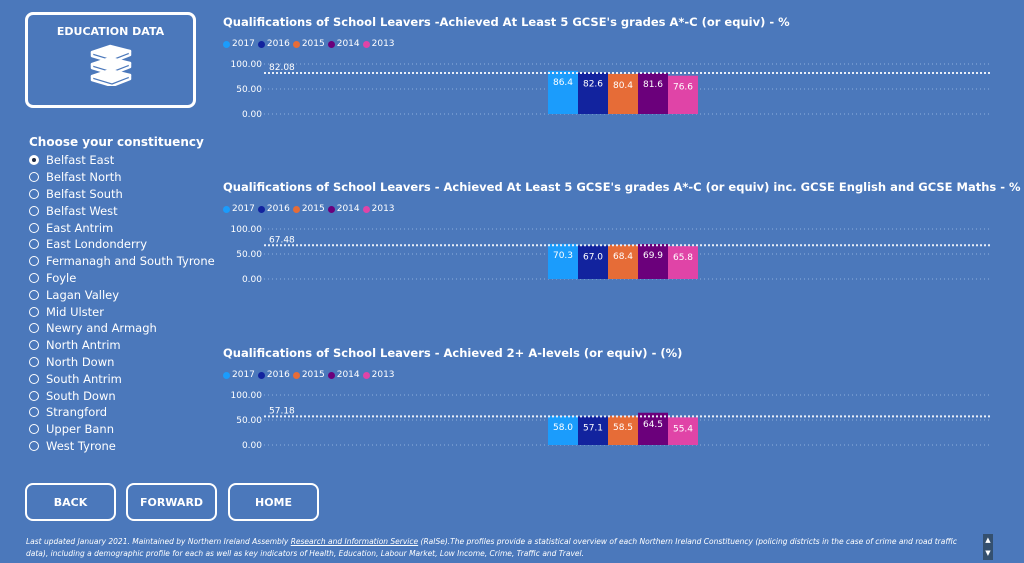 The image size is (1024, 563). What do you see at coordinates (122, 378) in the screenshot?
I see `constituency-option: South Antrim` at bounding box center [122, 378].